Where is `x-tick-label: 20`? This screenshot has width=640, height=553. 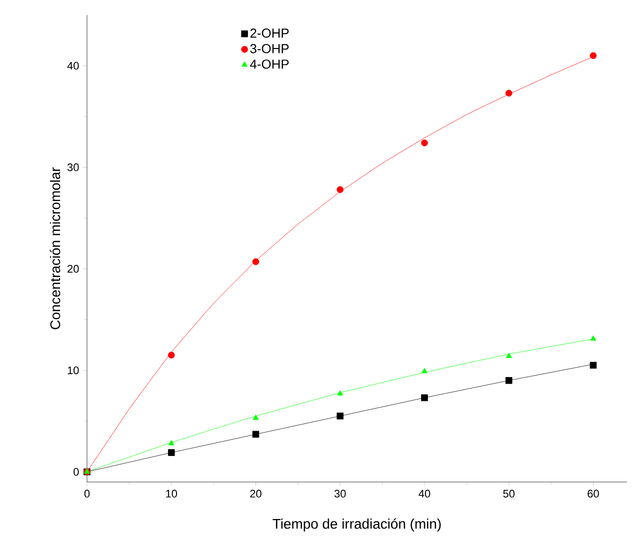
x-tick-label: 20 is located at coordinates (256, 494).